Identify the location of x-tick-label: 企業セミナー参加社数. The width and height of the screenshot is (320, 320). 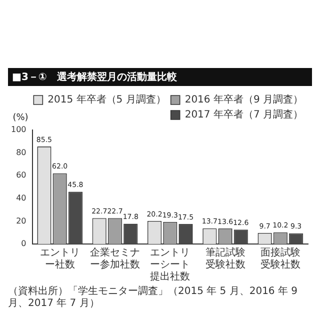
(115, 258).